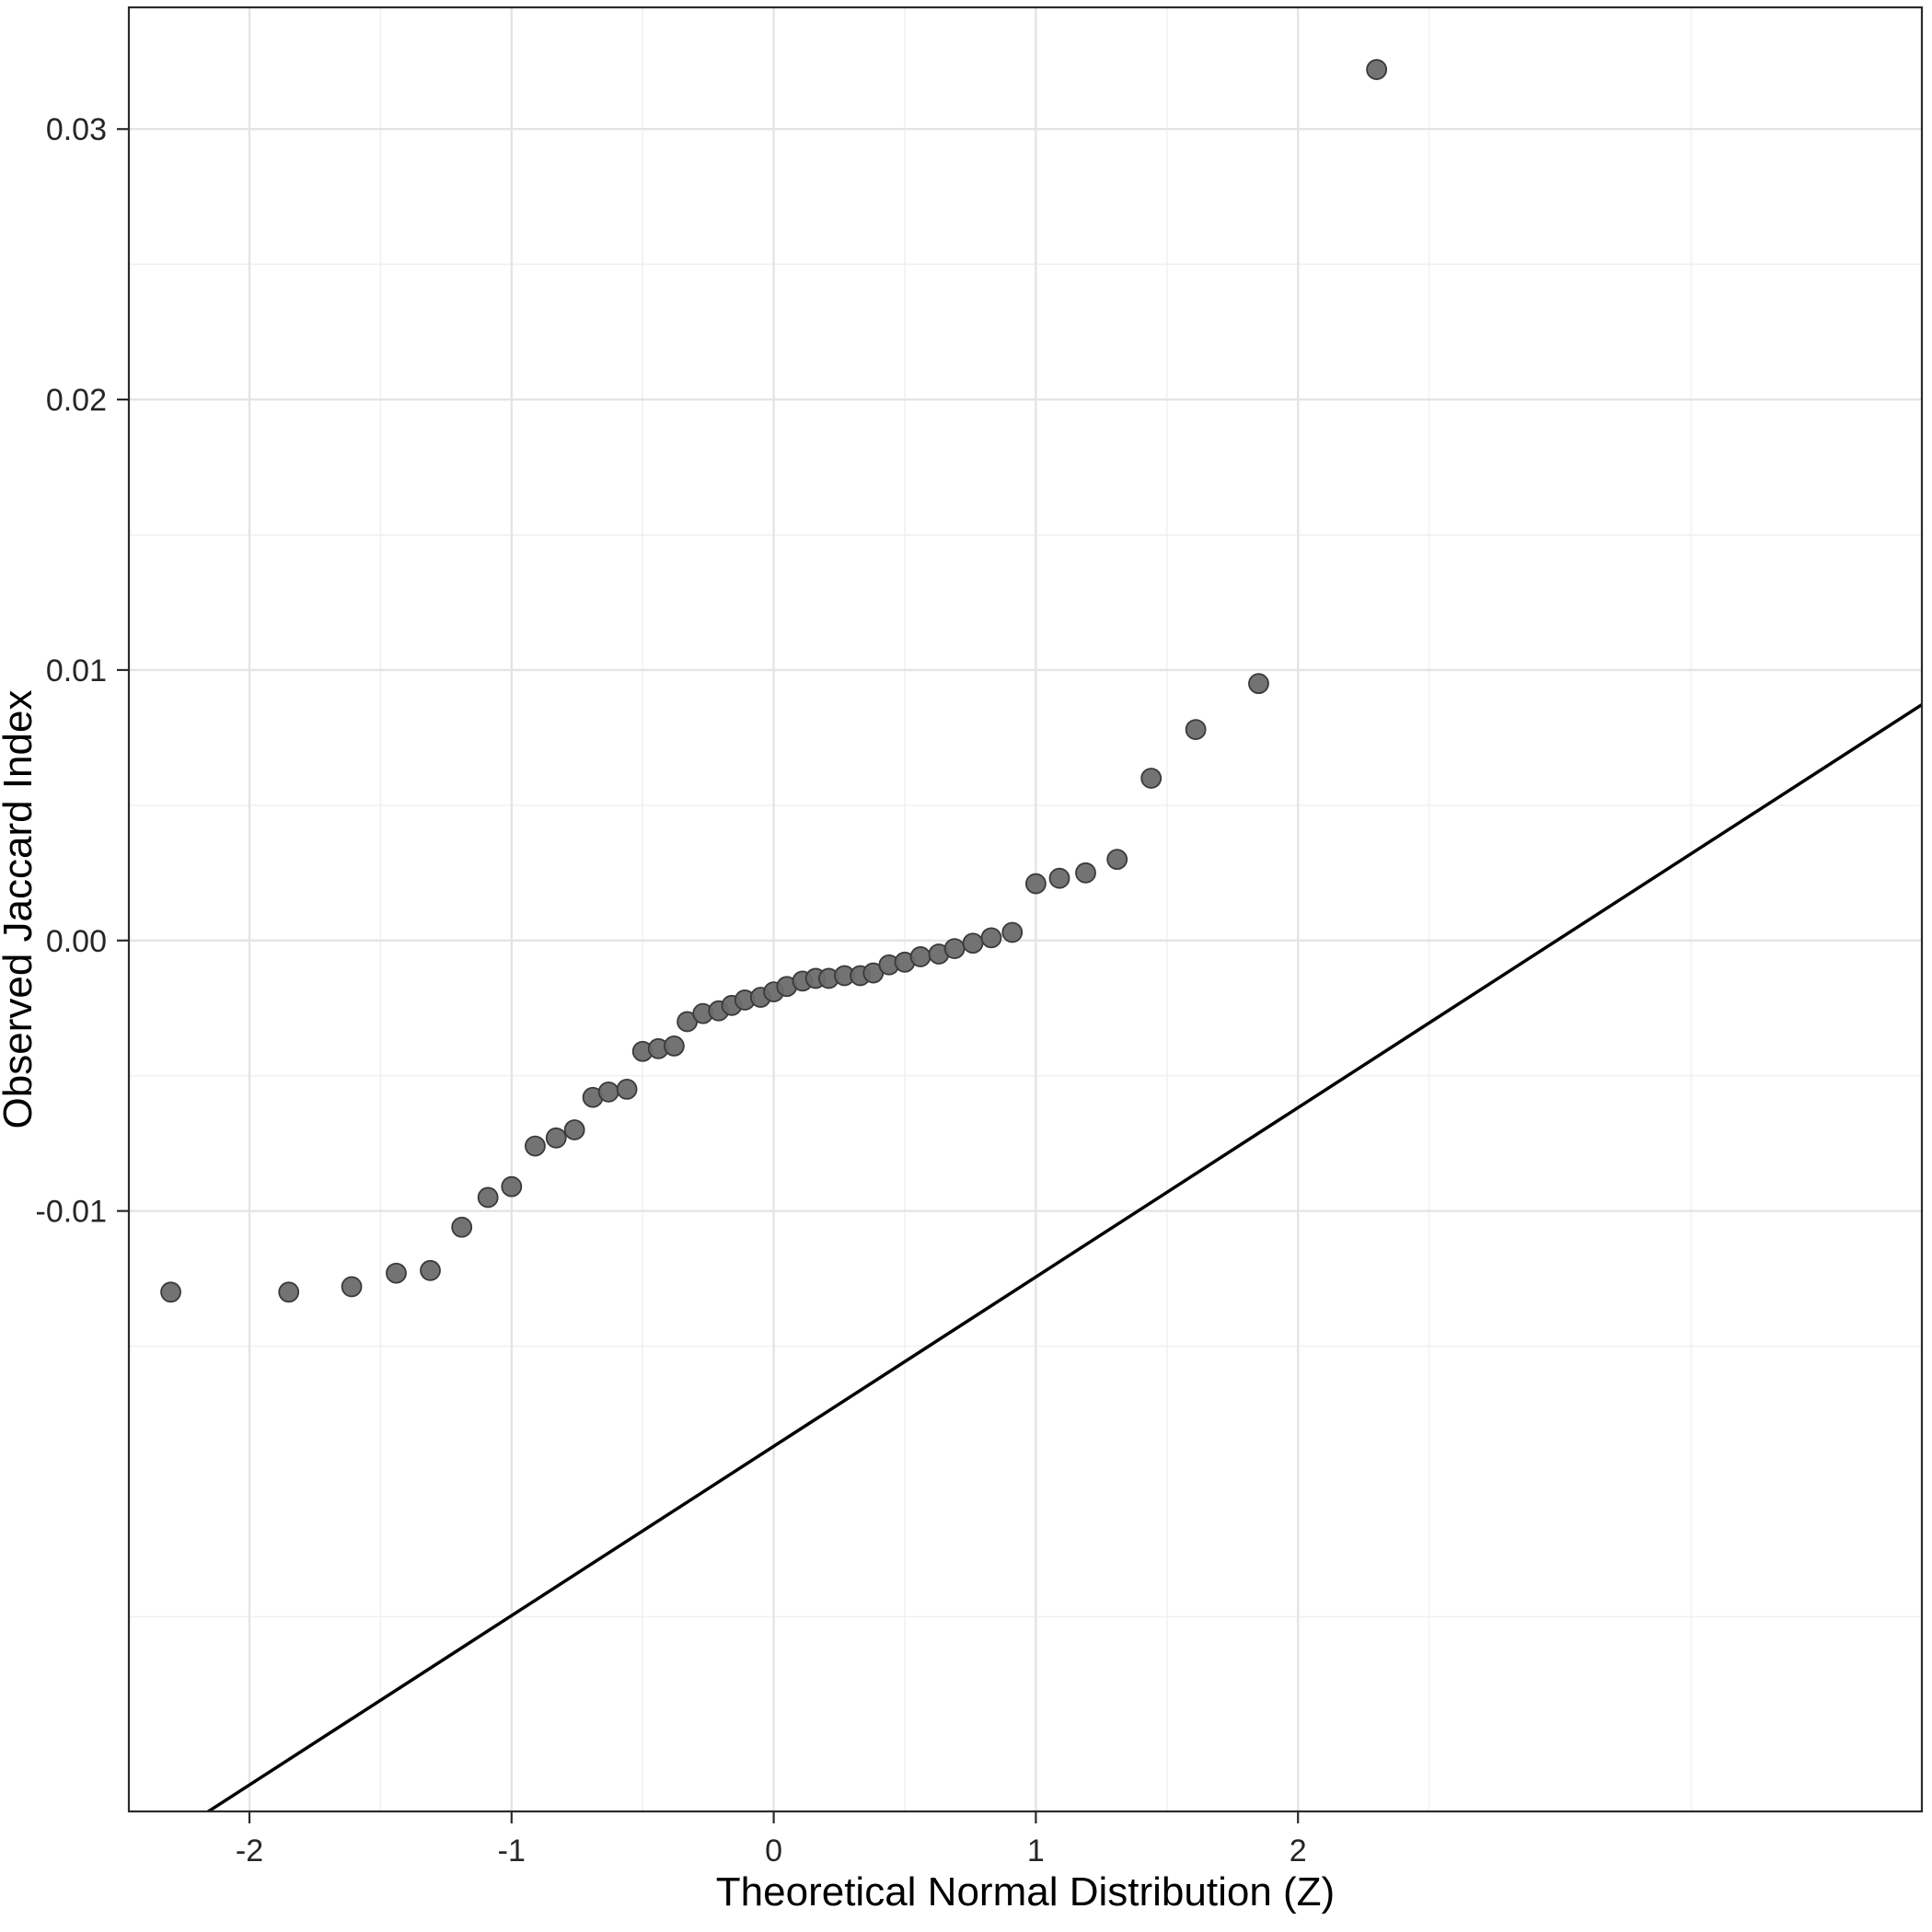  I want to click on y-tick-label: 0.00, so click(77, 942).